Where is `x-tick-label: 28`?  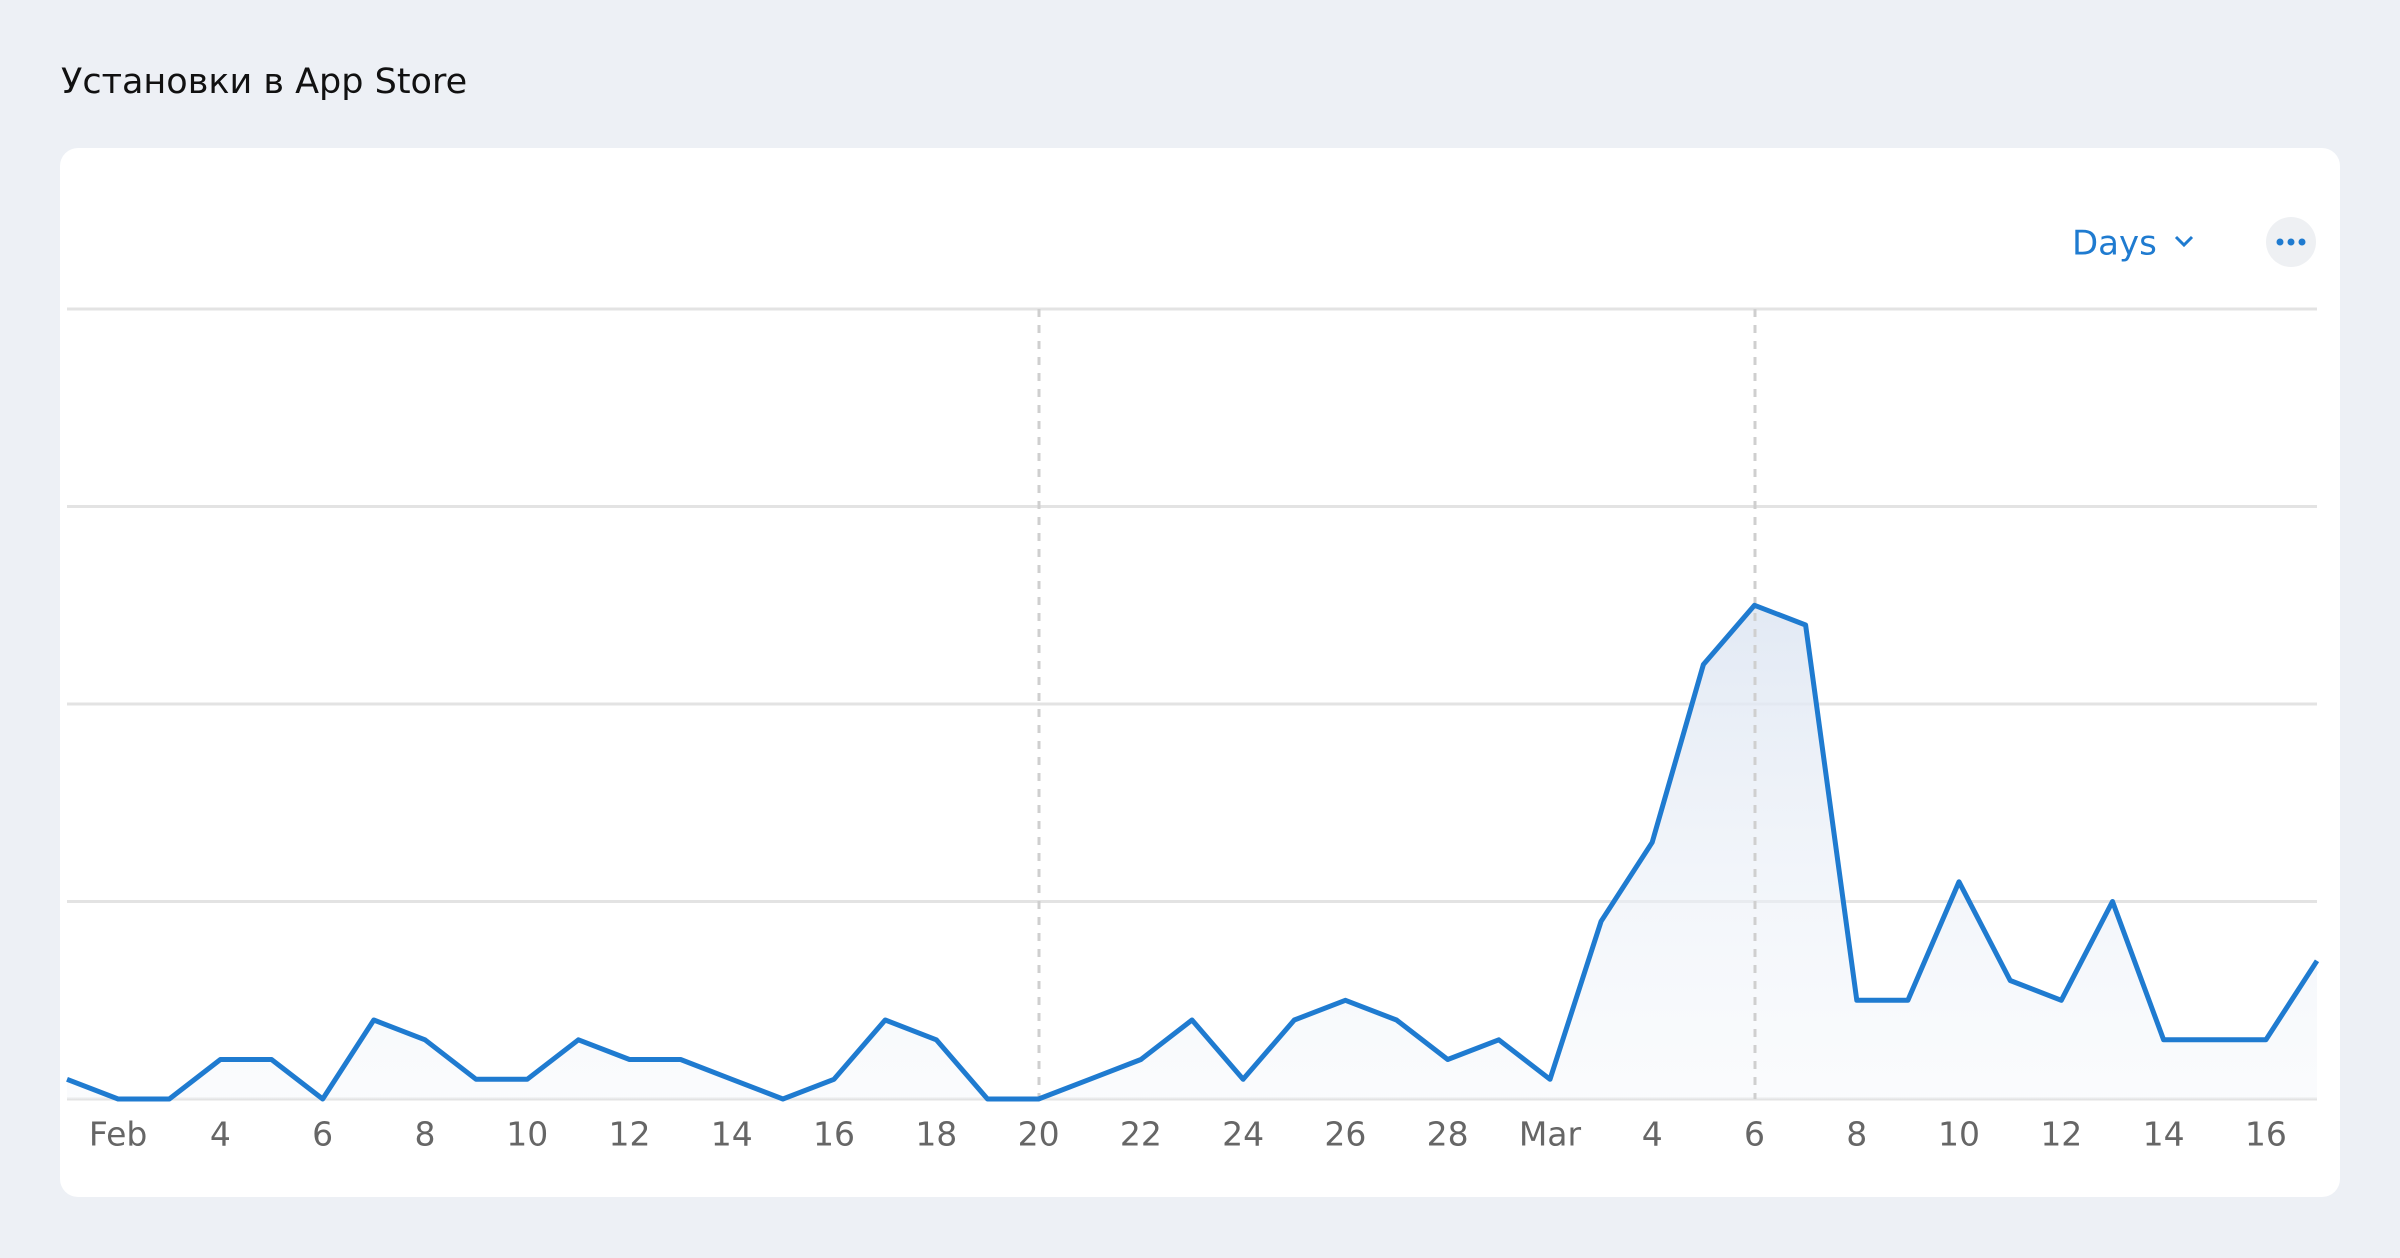 x-tick-label: 28 is located at coordinates (1448, 1134).